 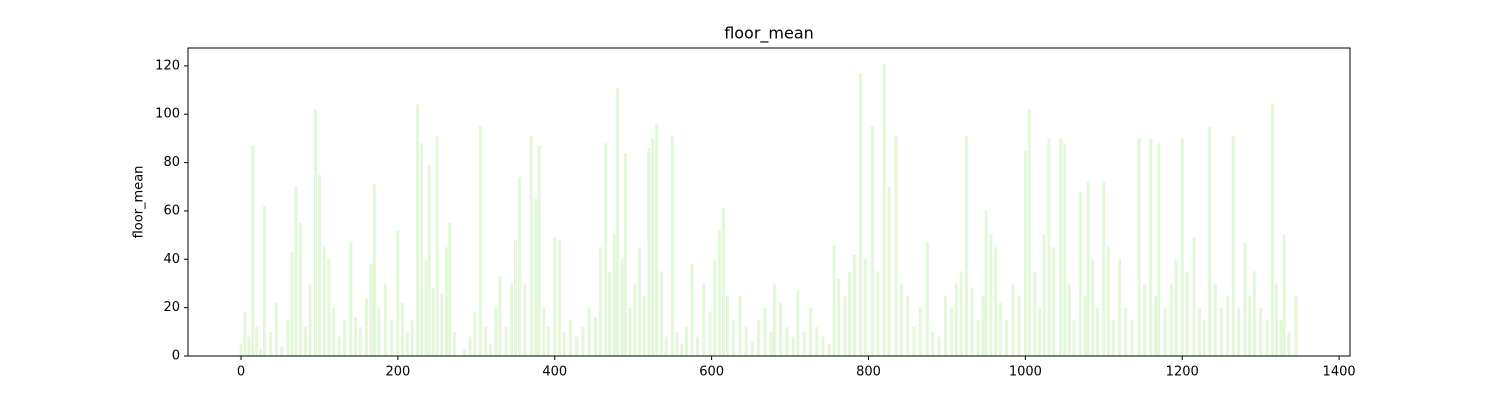 What do you see at coordinates (171, 307) in the screenshot?
I see `y-tick-label: 20` at bounding box center [171, 307].